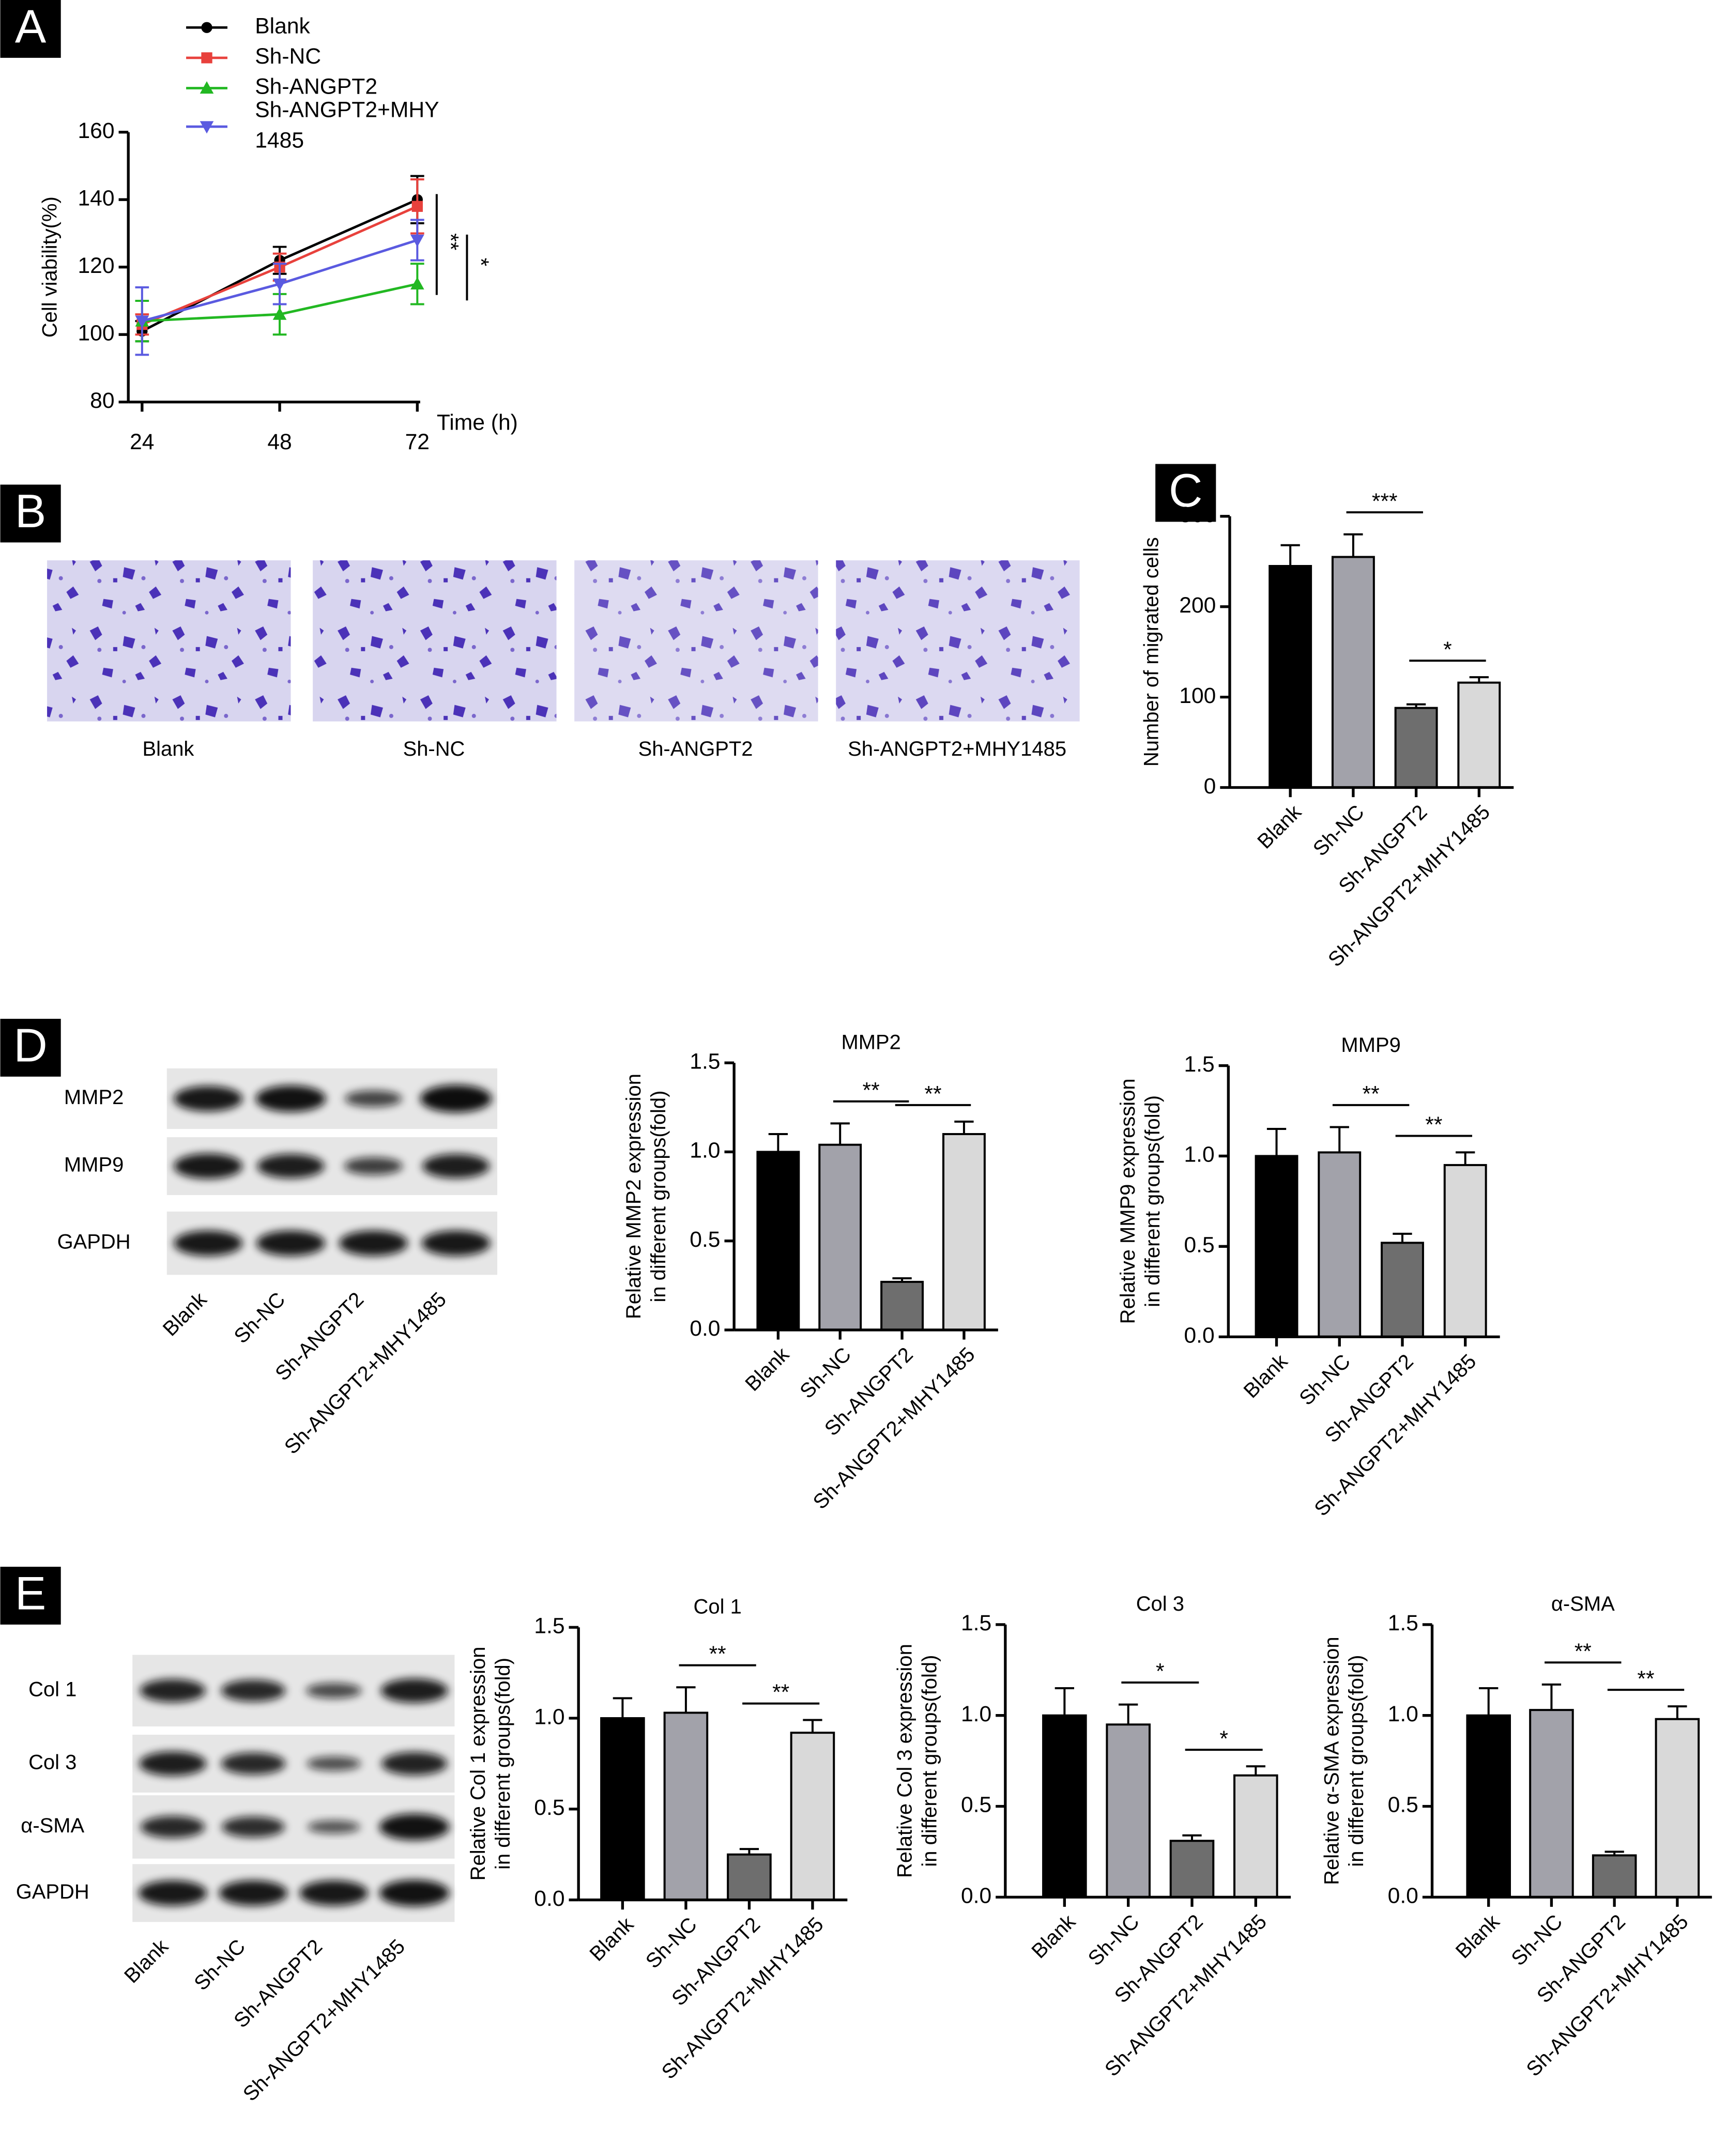 This screenshot has width=1727, height=2156. I want to click on y-tick-label: 200, so click(1197, 606).